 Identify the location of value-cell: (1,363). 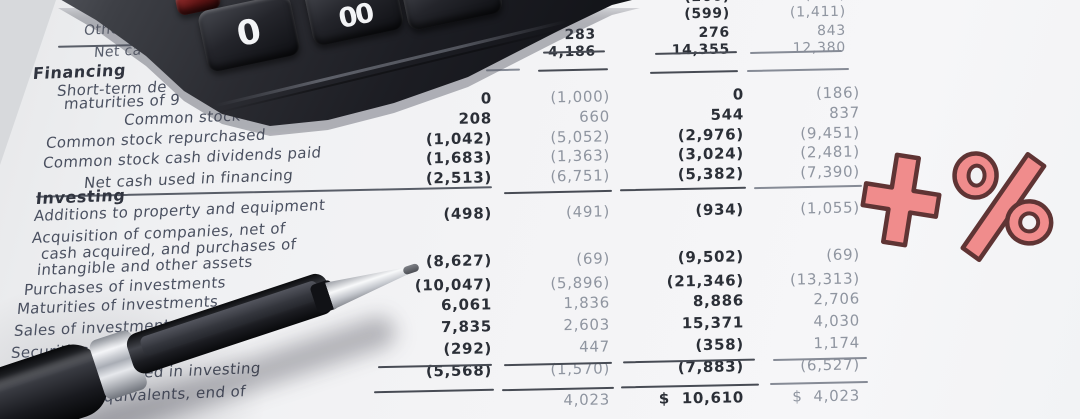
(580, 156).